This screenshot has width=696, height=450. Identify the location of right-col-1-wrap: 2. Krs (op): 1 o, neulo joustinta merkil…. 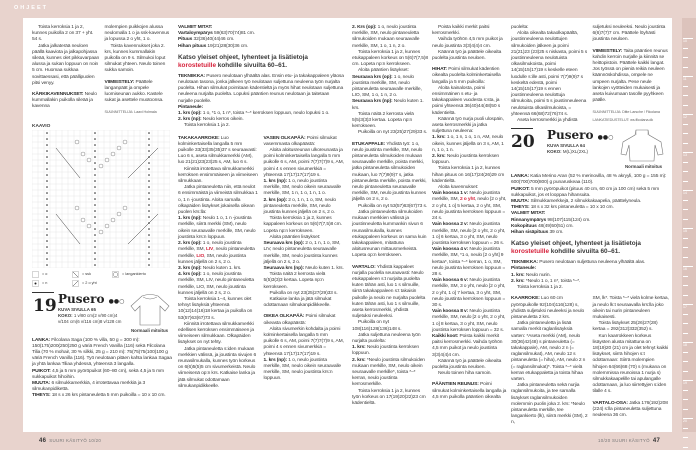
(390, 216).